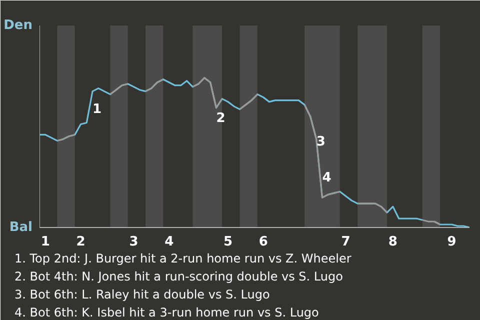 This screenshot has width=480, height=320. Describe the element at coordinates (178, 277) in the screenshot. I see `text: 2. Bot 4th: N. Jones hit a run-scoring double vs S. Lugo` at that location.